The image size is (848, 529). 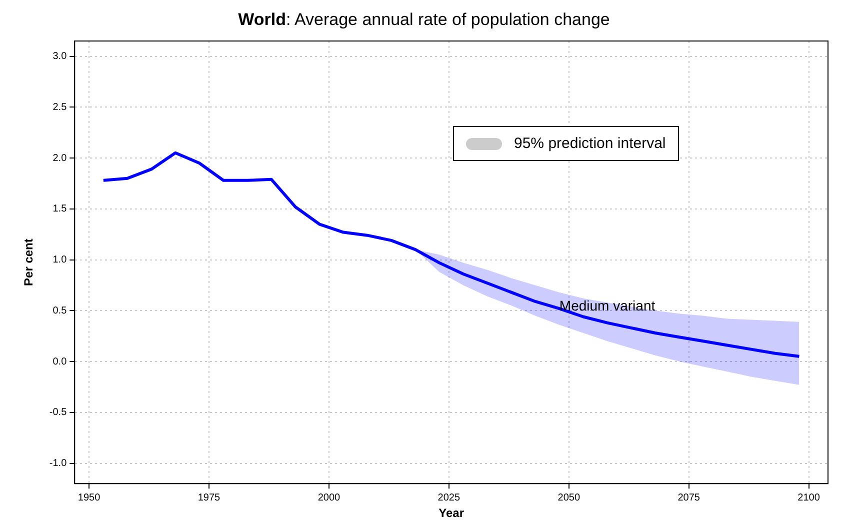 I want to click on x-tick-label: 2050, so click(x=569, y=498).